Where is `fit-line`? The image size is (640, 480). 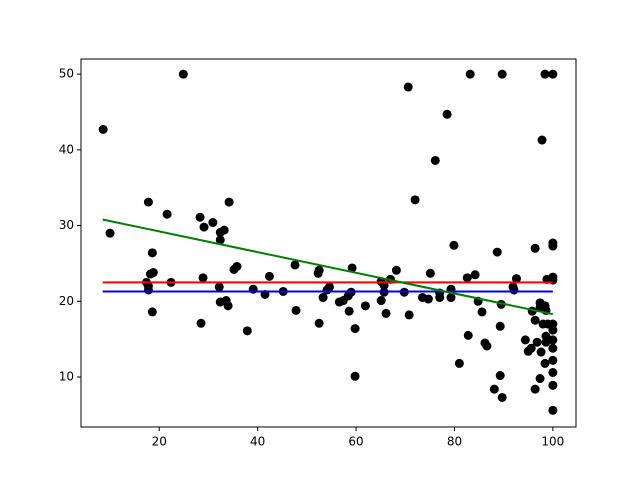
fit-line is located at coordinates (328, 267).